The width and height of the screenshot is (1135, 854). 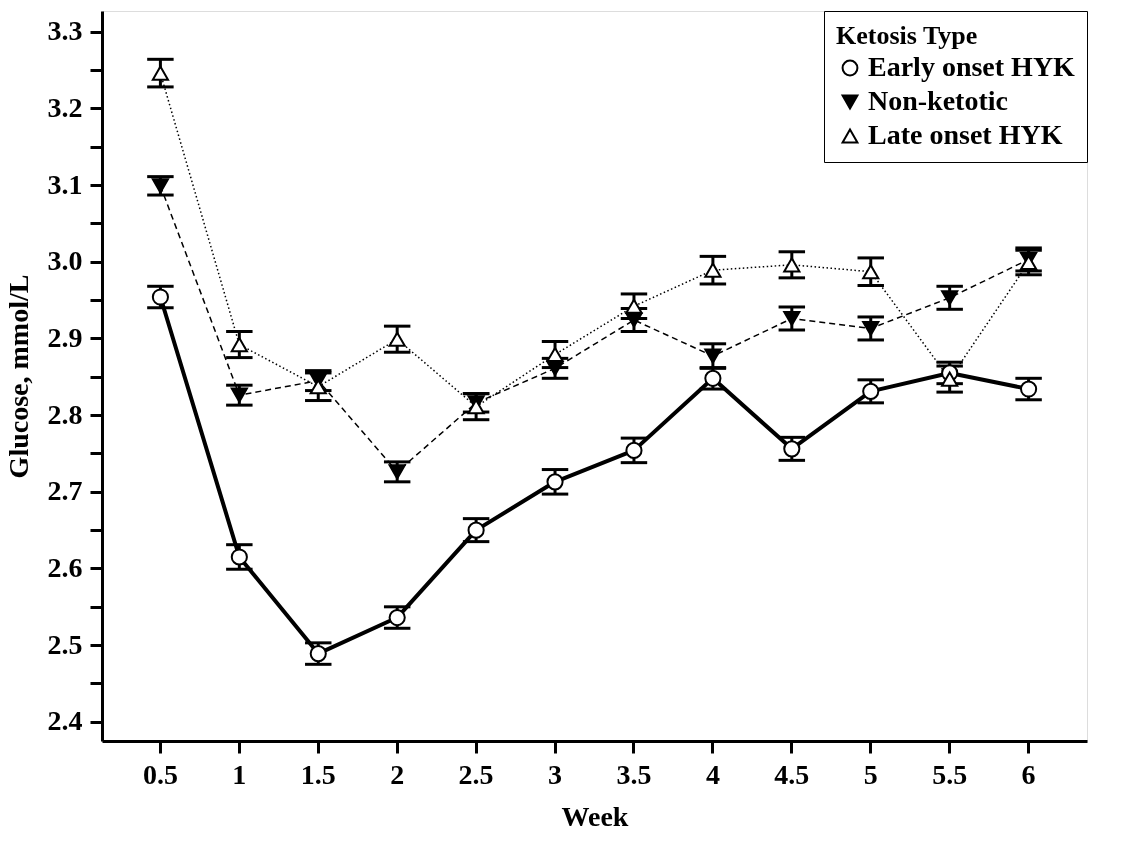 What do you see at coordinates (65, 414) in the screenshot?
I see `y-tick-label: 2.8` at bounding box center [65, 414].